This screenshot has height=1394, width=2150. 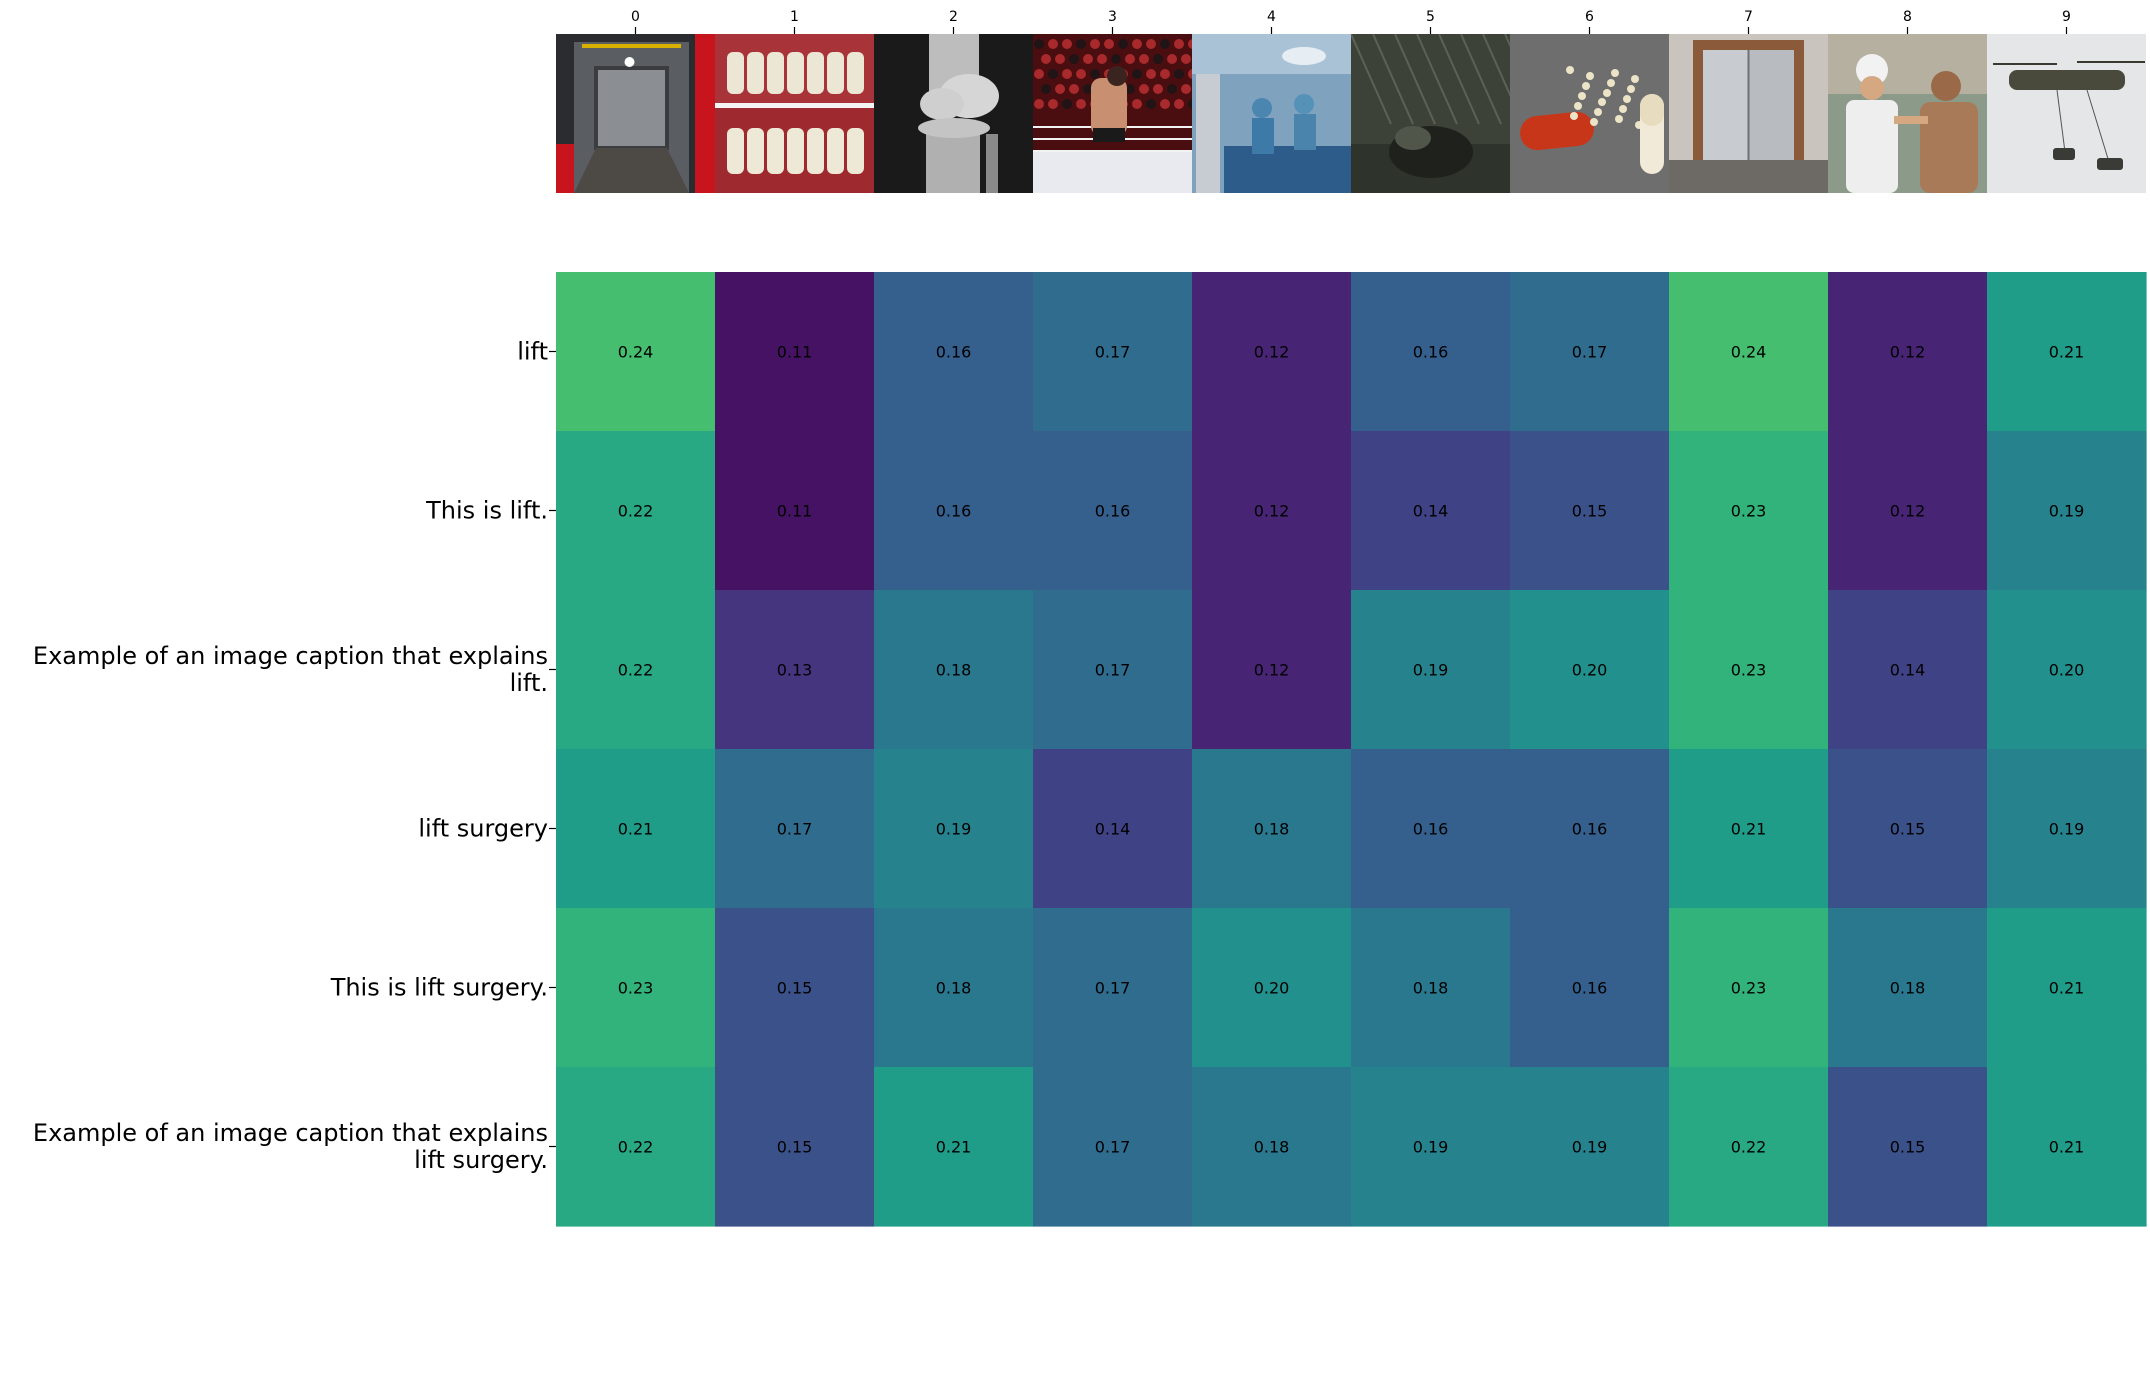 I want to click on image-thumbnail-strip, so click(x=1351, y=113).